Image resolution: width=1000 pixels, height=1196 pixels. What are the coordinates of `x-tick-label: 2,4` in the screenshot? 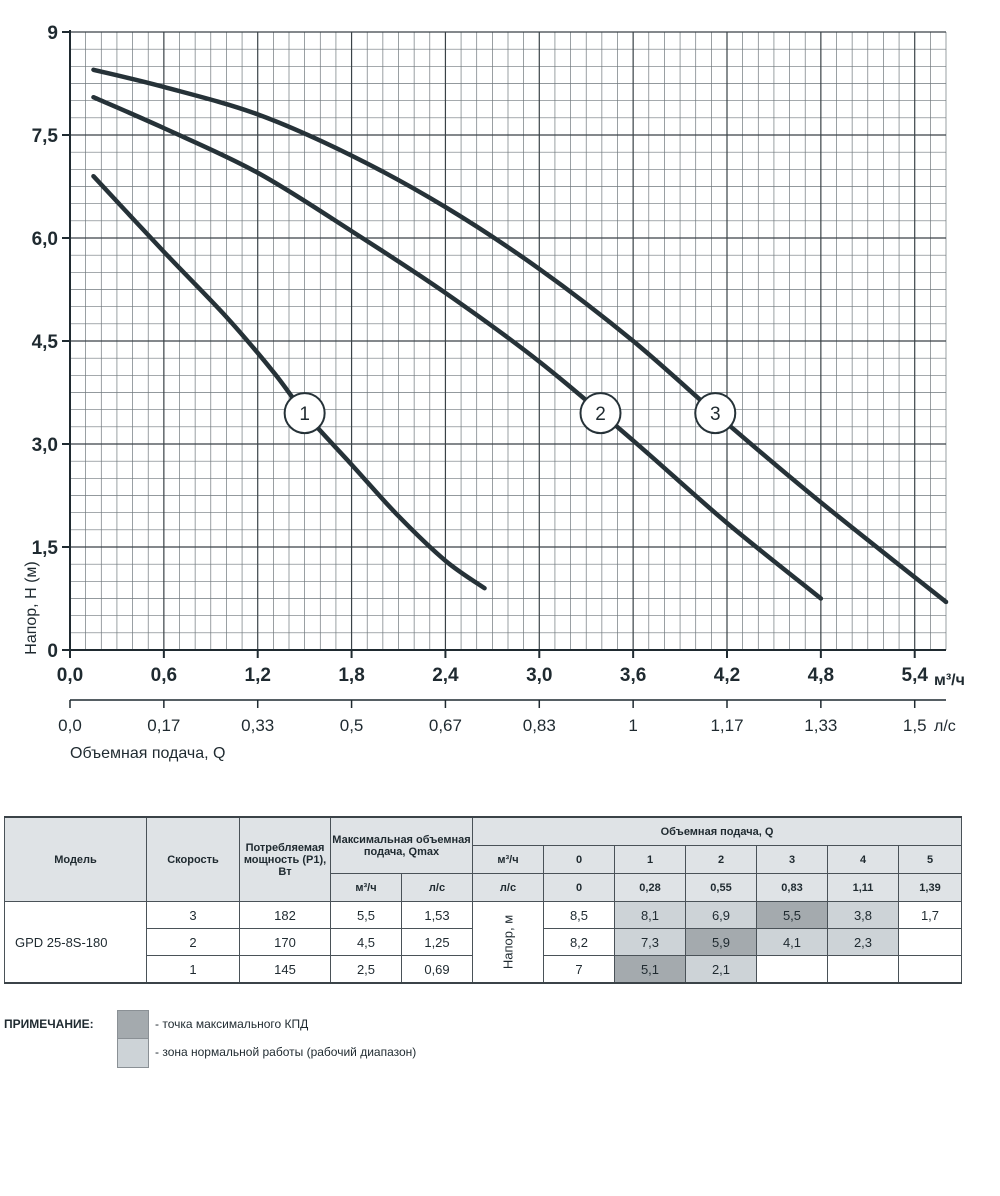 It's located at (445, 675).